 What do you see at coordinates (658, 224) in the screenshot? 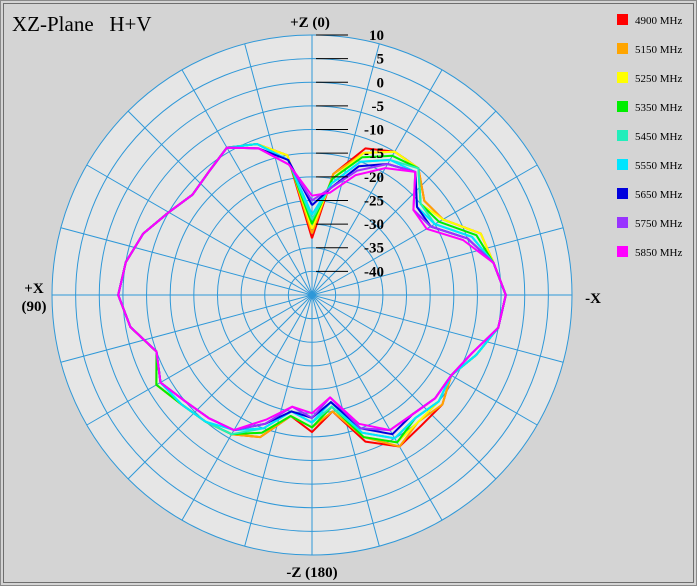
I see `legend-label: 5750 MHz` at bounding box center [658, 224].